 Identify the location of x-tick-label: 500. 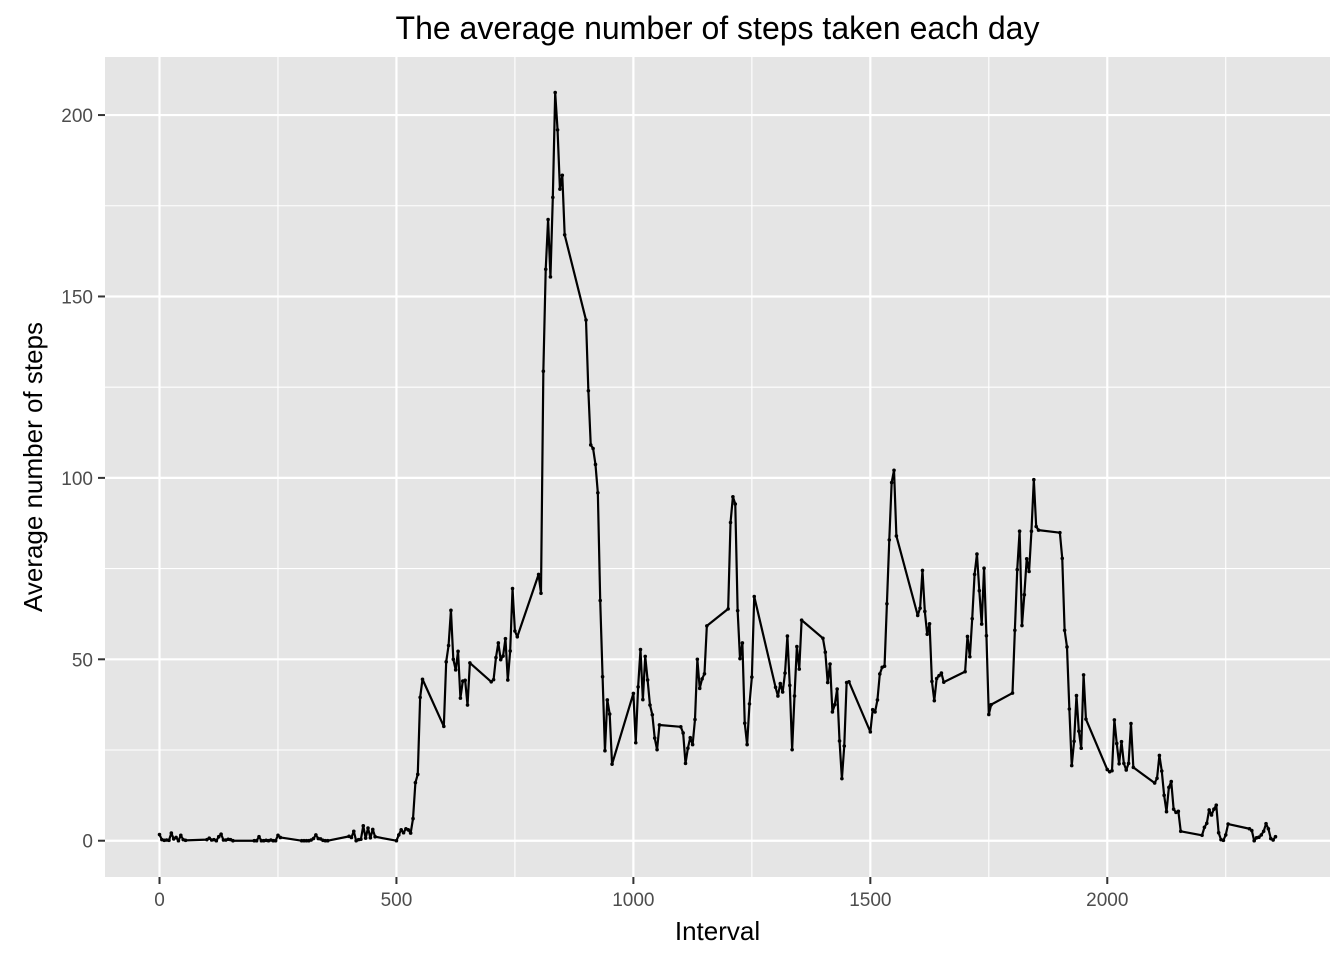
(397, 900).